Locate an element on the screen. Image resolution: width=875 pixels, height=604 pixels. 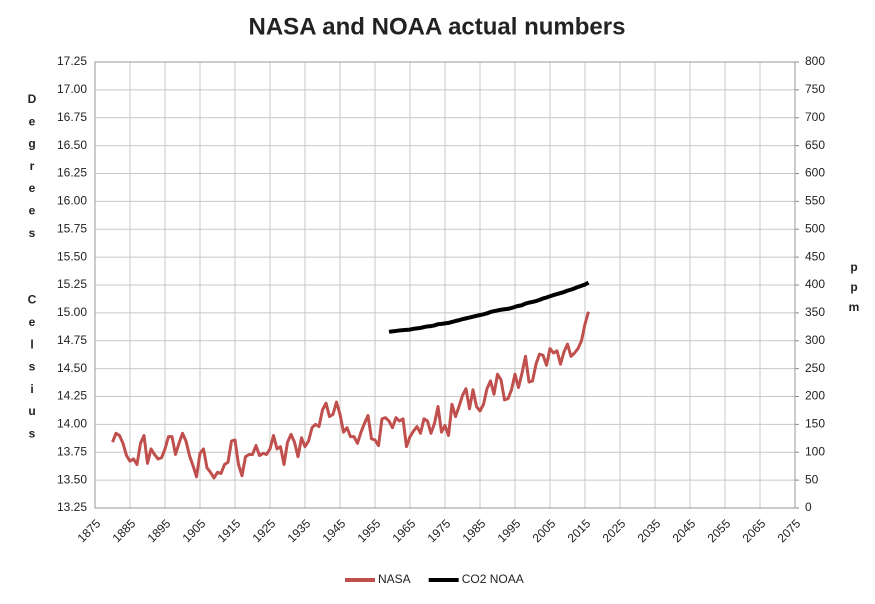
legend-label: CO2 NOAA is located at coordinates (493, 579).